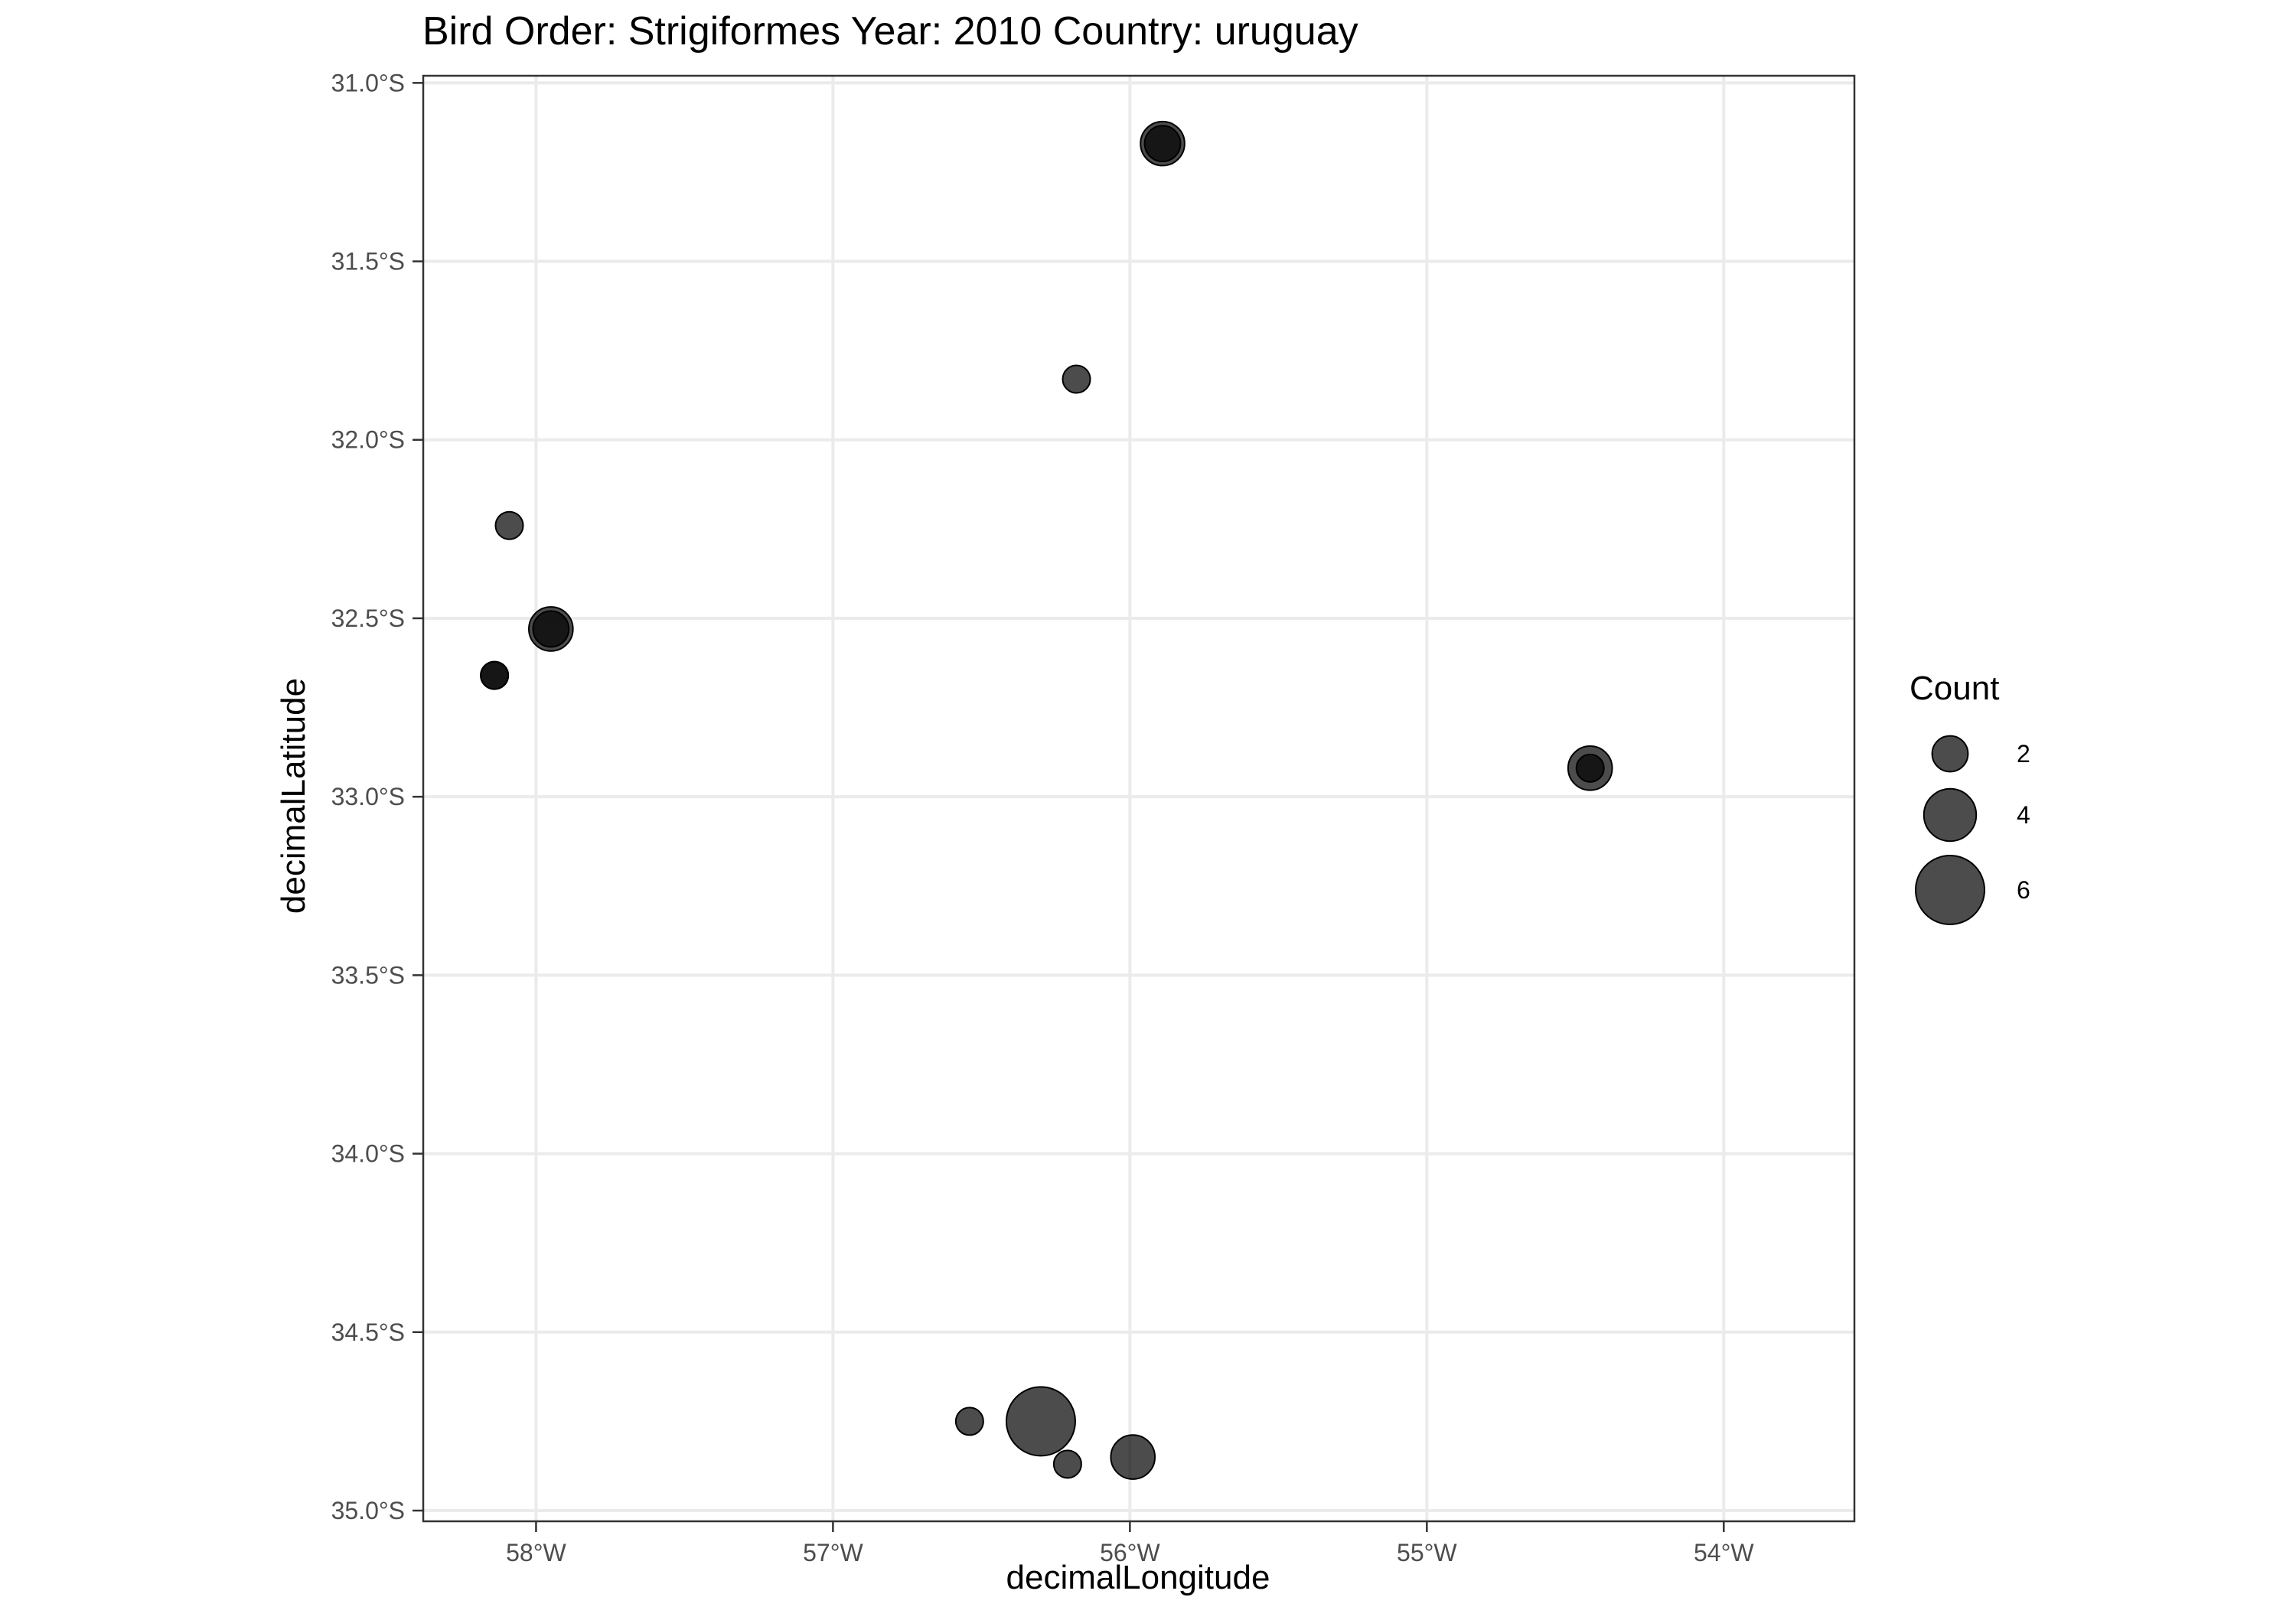  I want to click on x-tick-label: 54°W, so click(1724, 1552).